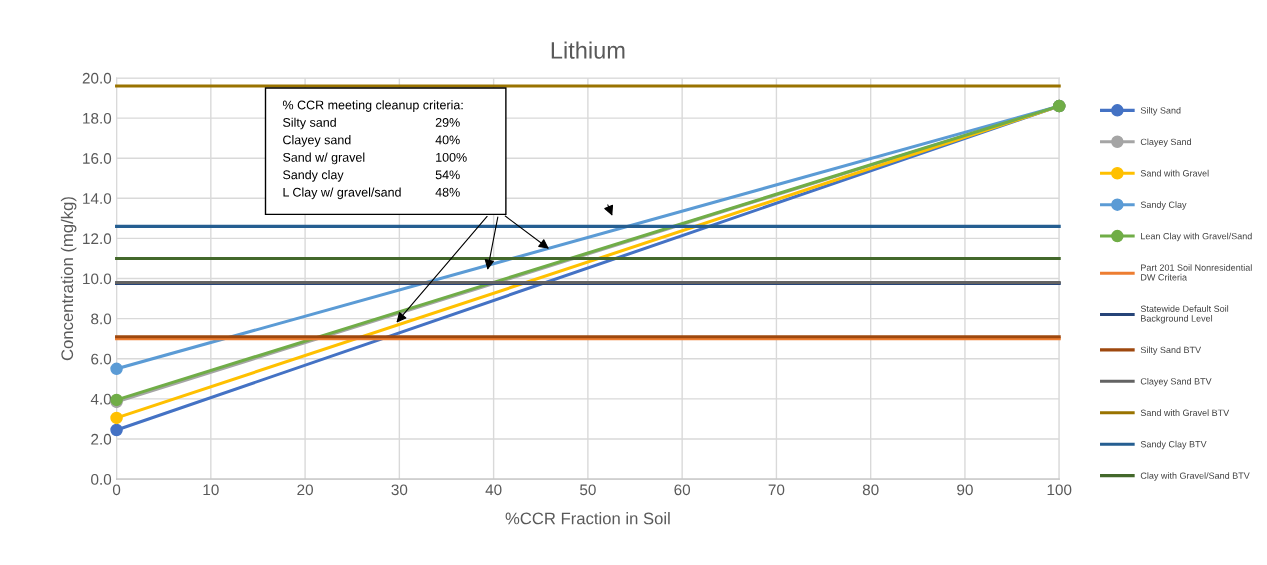 The height and width of the screenshot is (565, 1267). I want to click on legend-label: Silty Sand BTV, so click(1171, 350).